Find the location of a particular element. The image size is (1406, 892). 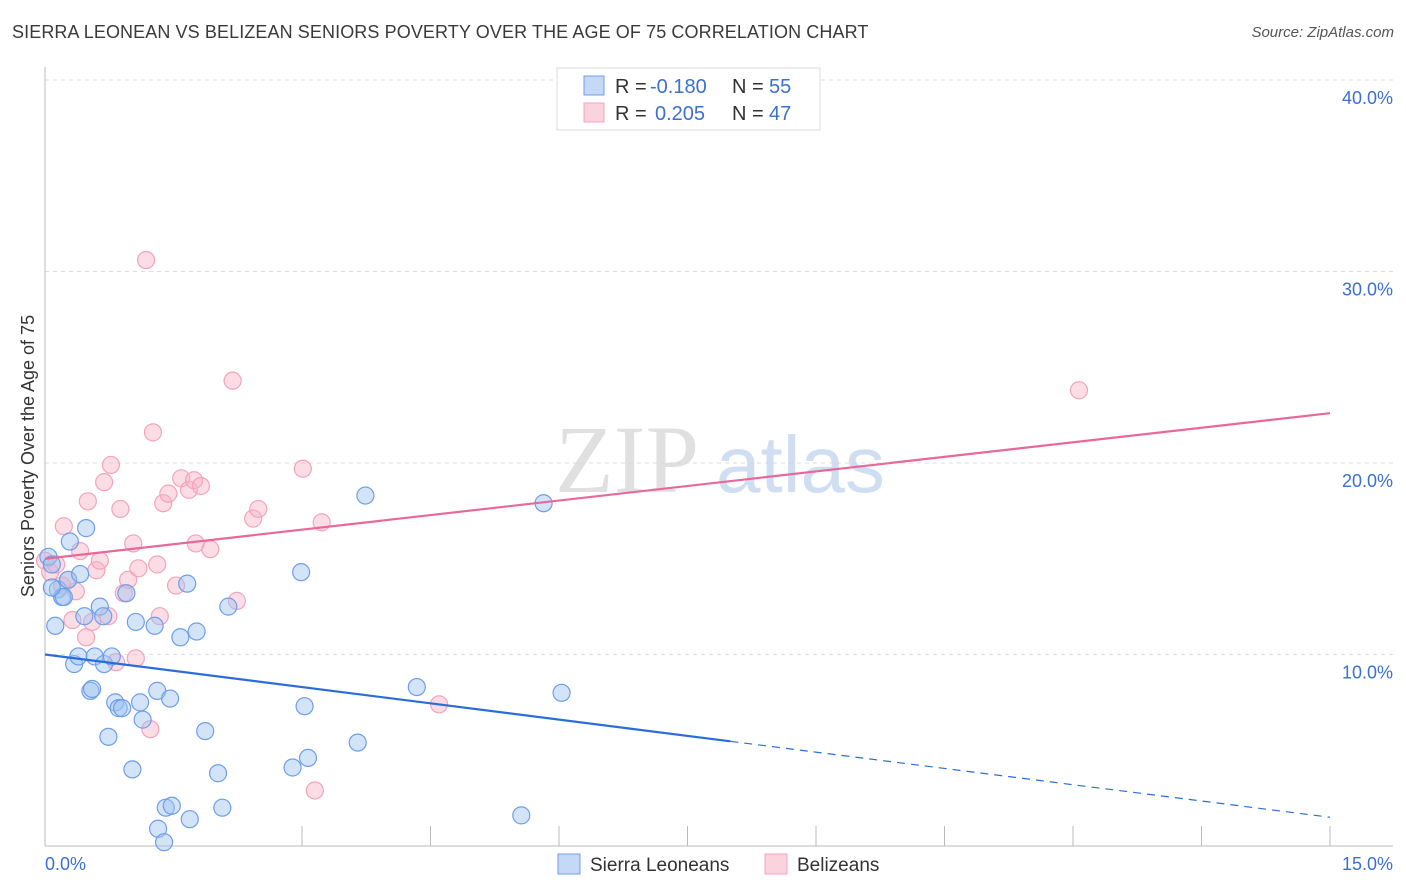

y-axis-label: Seniors Poverty Over the Age of 75 is located at coordinates (28, 456).